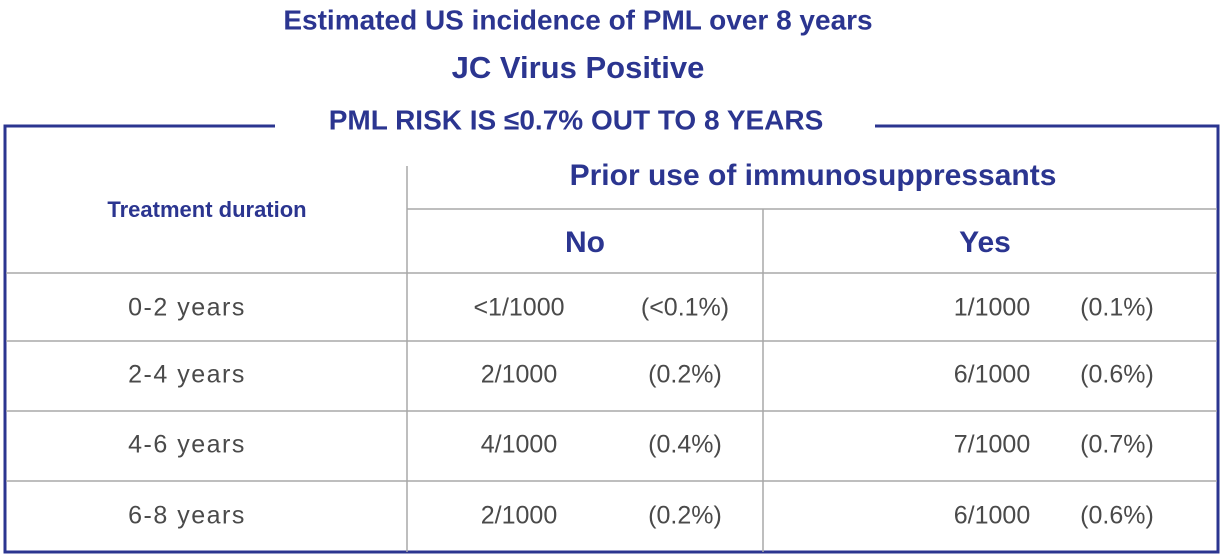 The height and width of the screenshot is (556, 1222). Describe the element at coordinates (576, 119) in the screenshot. I see `box-heading: PML RISK IS ≤0.7% OUT TO 8 YEARS` at that location.